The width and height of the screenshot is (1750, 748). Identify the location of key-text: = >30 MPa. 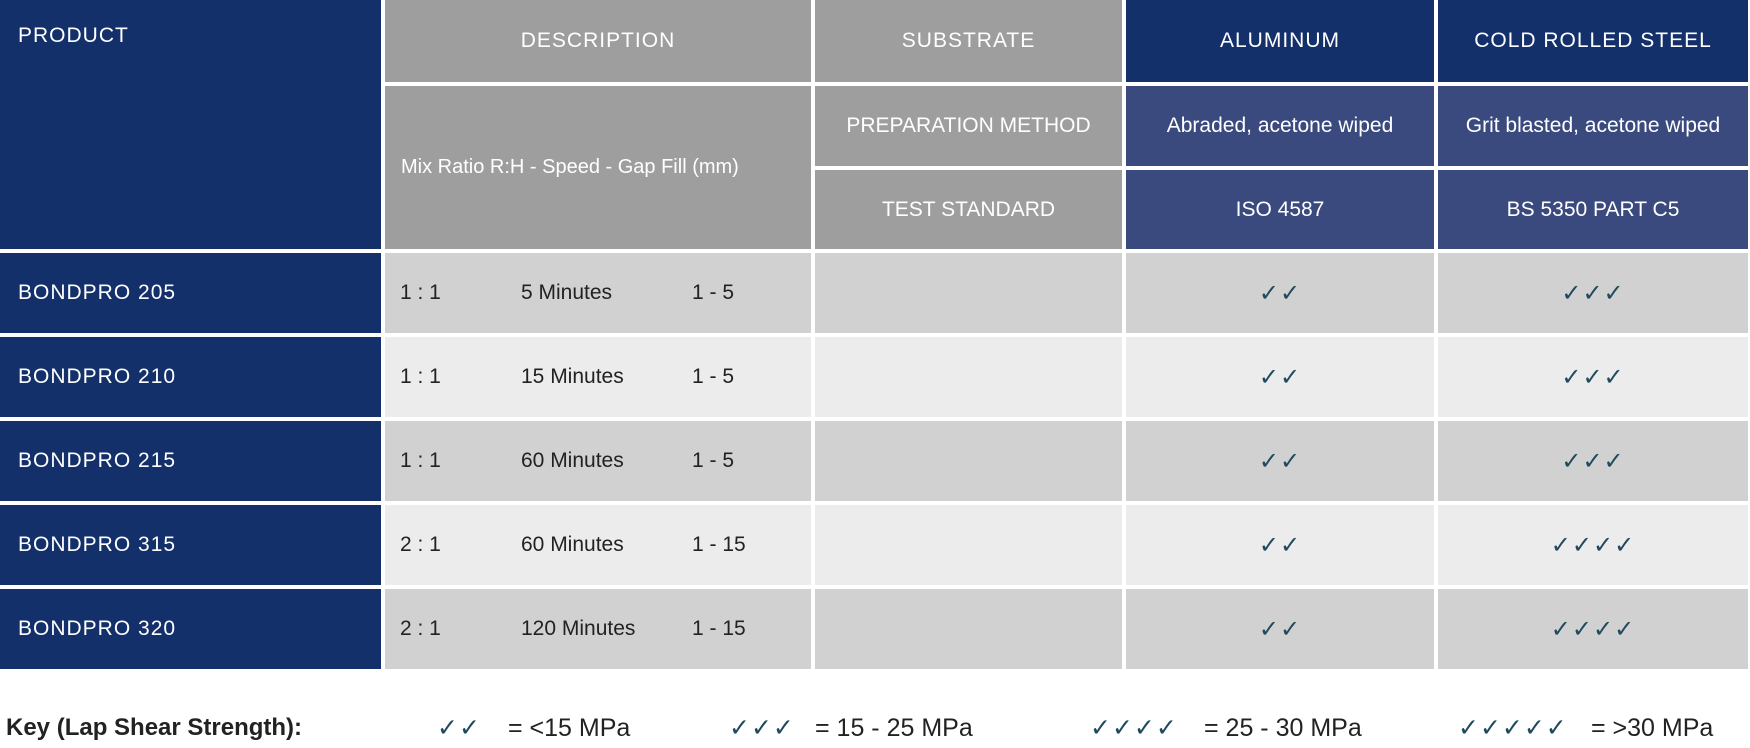
(1652, 727).